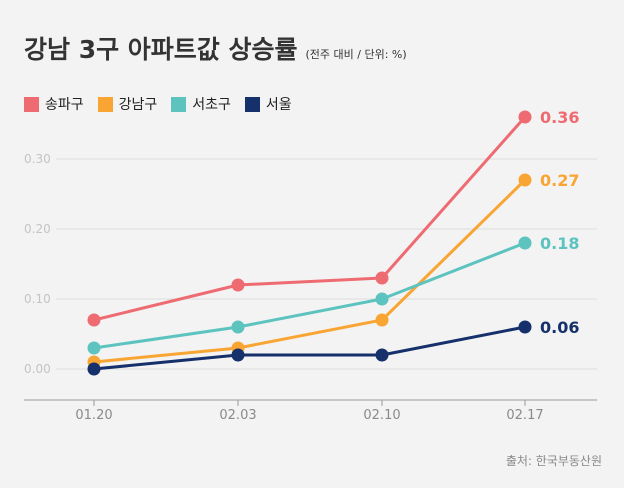 The image size is (624, 488). I want to click on source-note: 출처: 한국부동산원, so click(553, 461).